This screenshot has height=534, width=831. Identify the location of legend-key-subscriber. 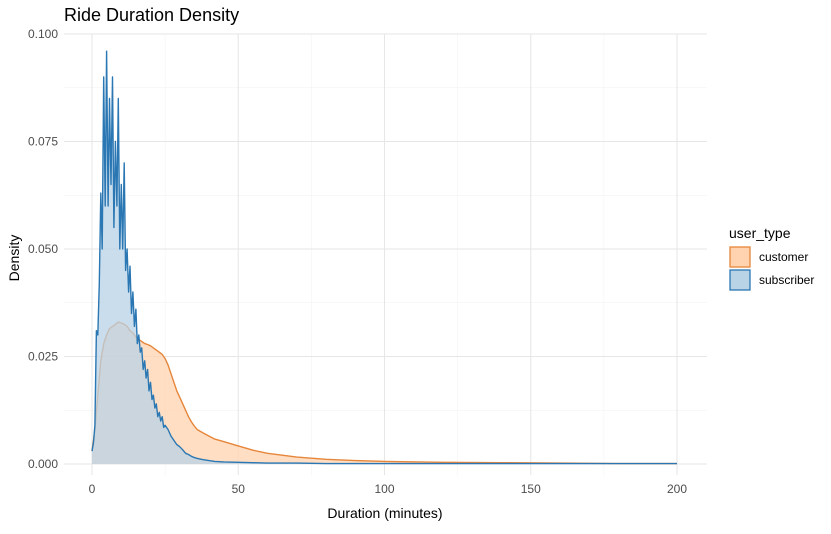
(740, 280).